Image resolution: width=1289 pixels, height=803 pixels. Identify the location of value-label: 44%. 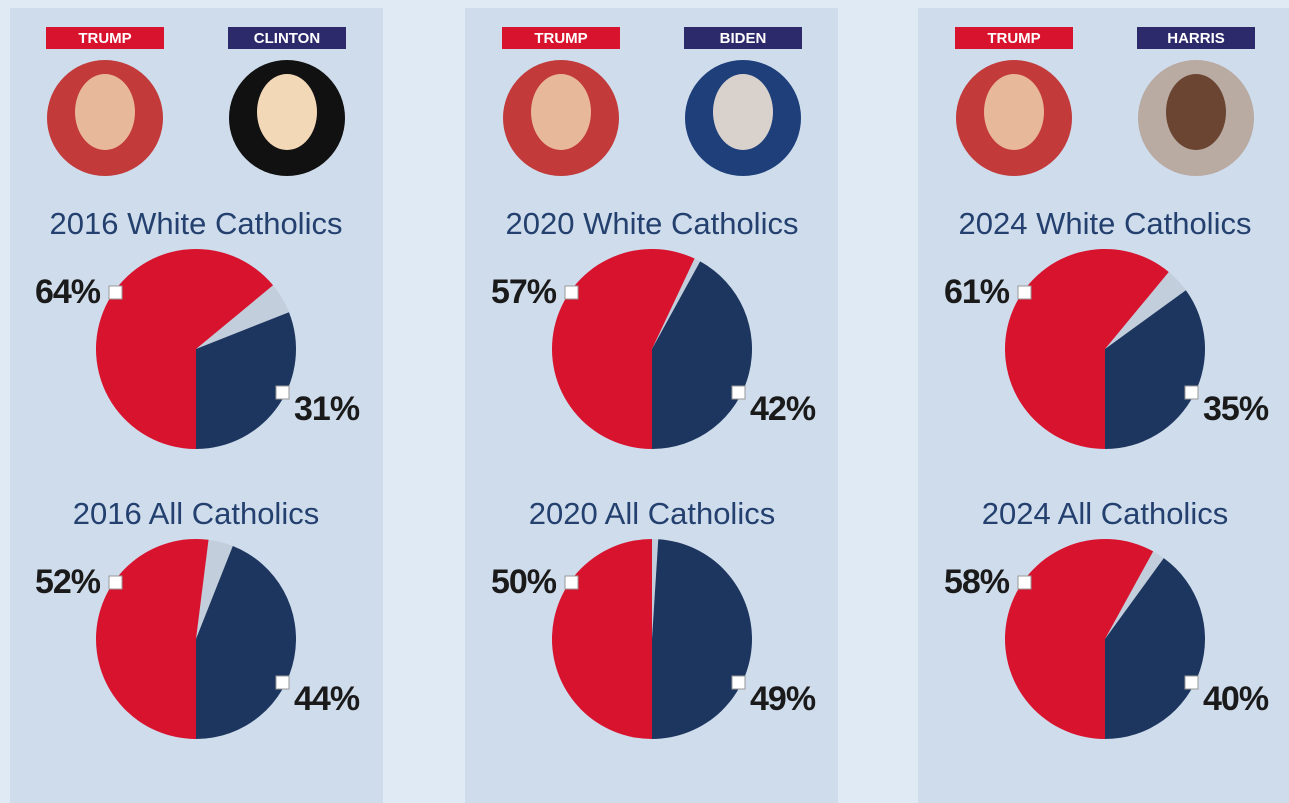
(327, 699).